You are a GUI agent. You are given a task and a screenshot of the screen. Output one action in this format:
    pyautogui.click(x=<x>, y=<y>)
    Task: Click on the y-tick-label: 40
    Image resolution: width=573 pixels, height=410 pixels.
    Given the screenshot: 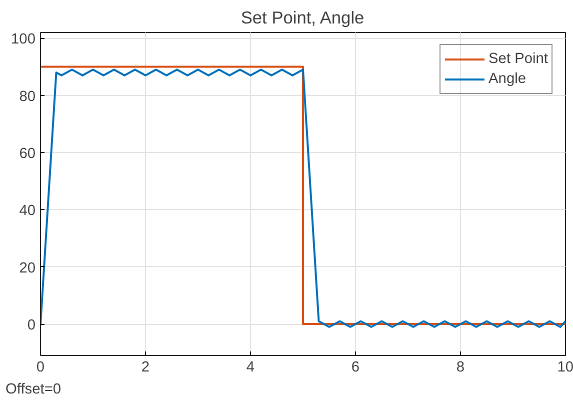 What is the action you would take?
    pyautogui.click(x=27, y=211)
    